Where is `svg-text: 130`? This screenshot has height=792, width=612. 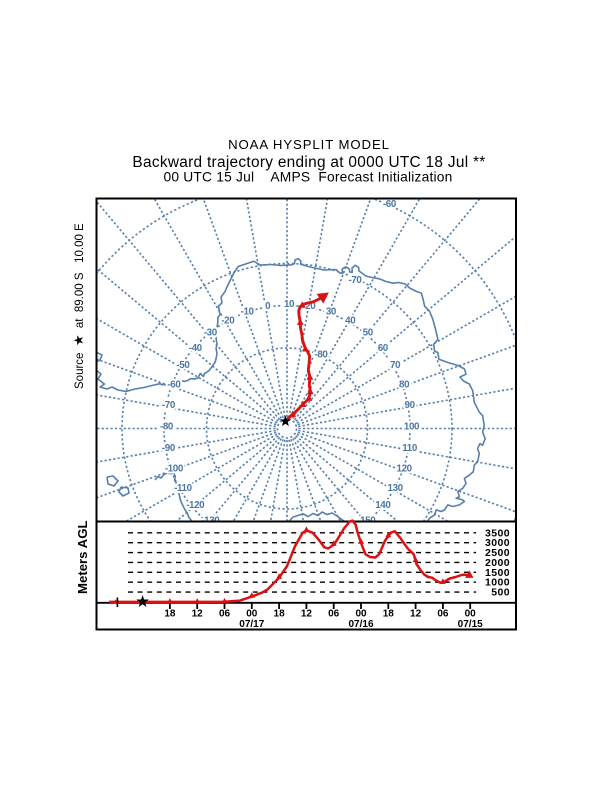 svg-text: 130 is located at coordinates (396, 488).